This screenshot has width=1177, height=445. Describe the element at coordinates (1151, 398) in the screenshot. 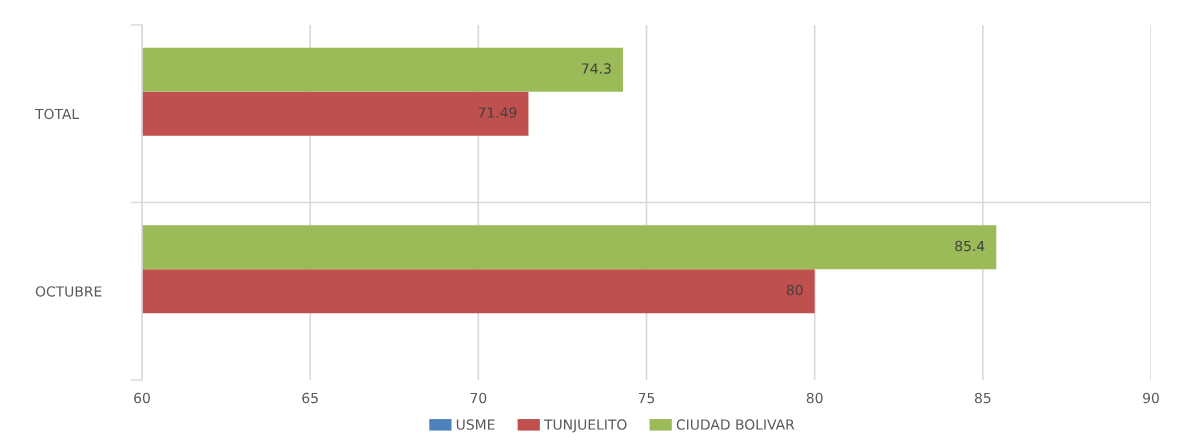

I see `x-tick-label: 90` at that location.